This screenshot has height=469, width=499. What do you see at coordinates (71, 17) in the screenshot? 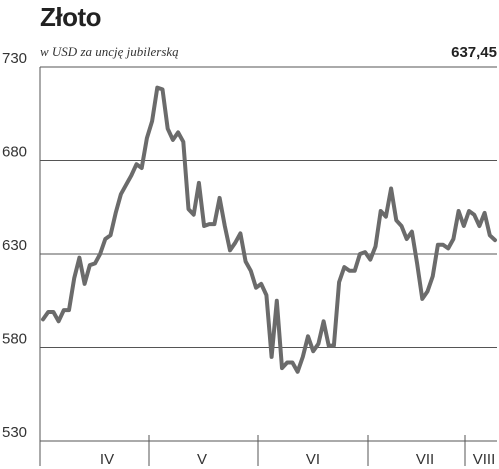
I see `chart-title: Złoto` at bounding box center [71, 17].